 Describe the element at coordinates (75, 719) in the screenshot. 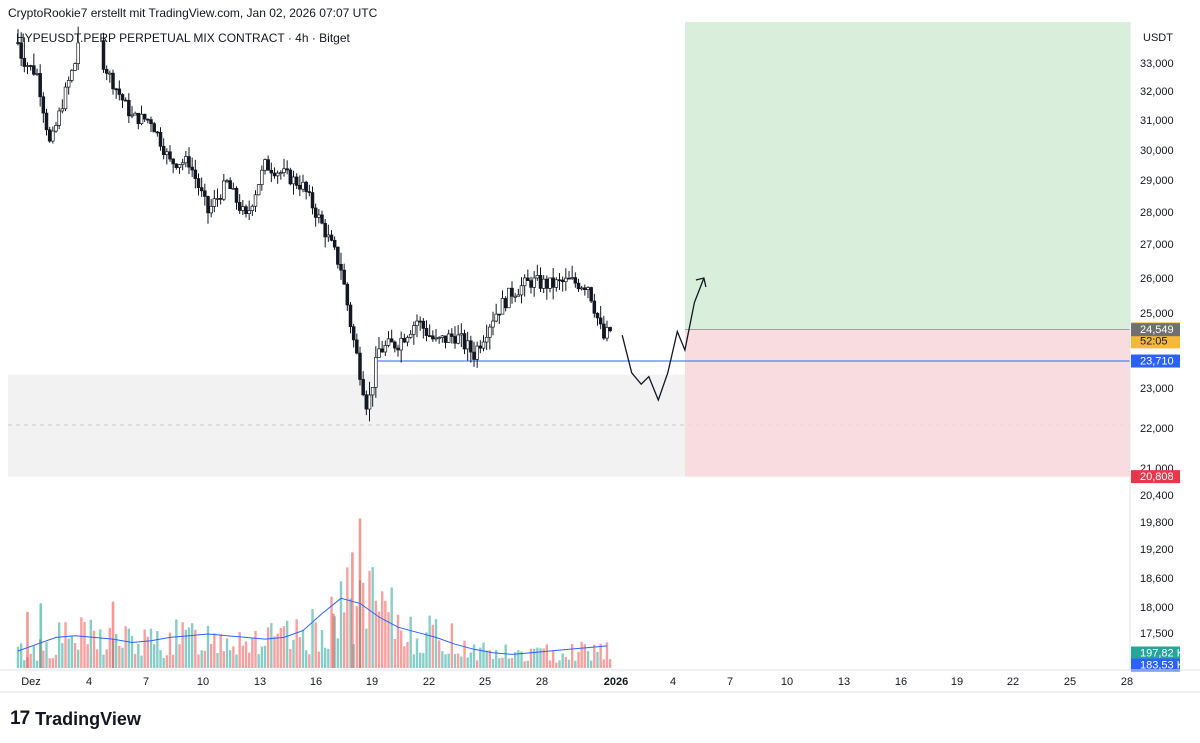

I see `tradingview-logo: 17 TradingView` at that location.